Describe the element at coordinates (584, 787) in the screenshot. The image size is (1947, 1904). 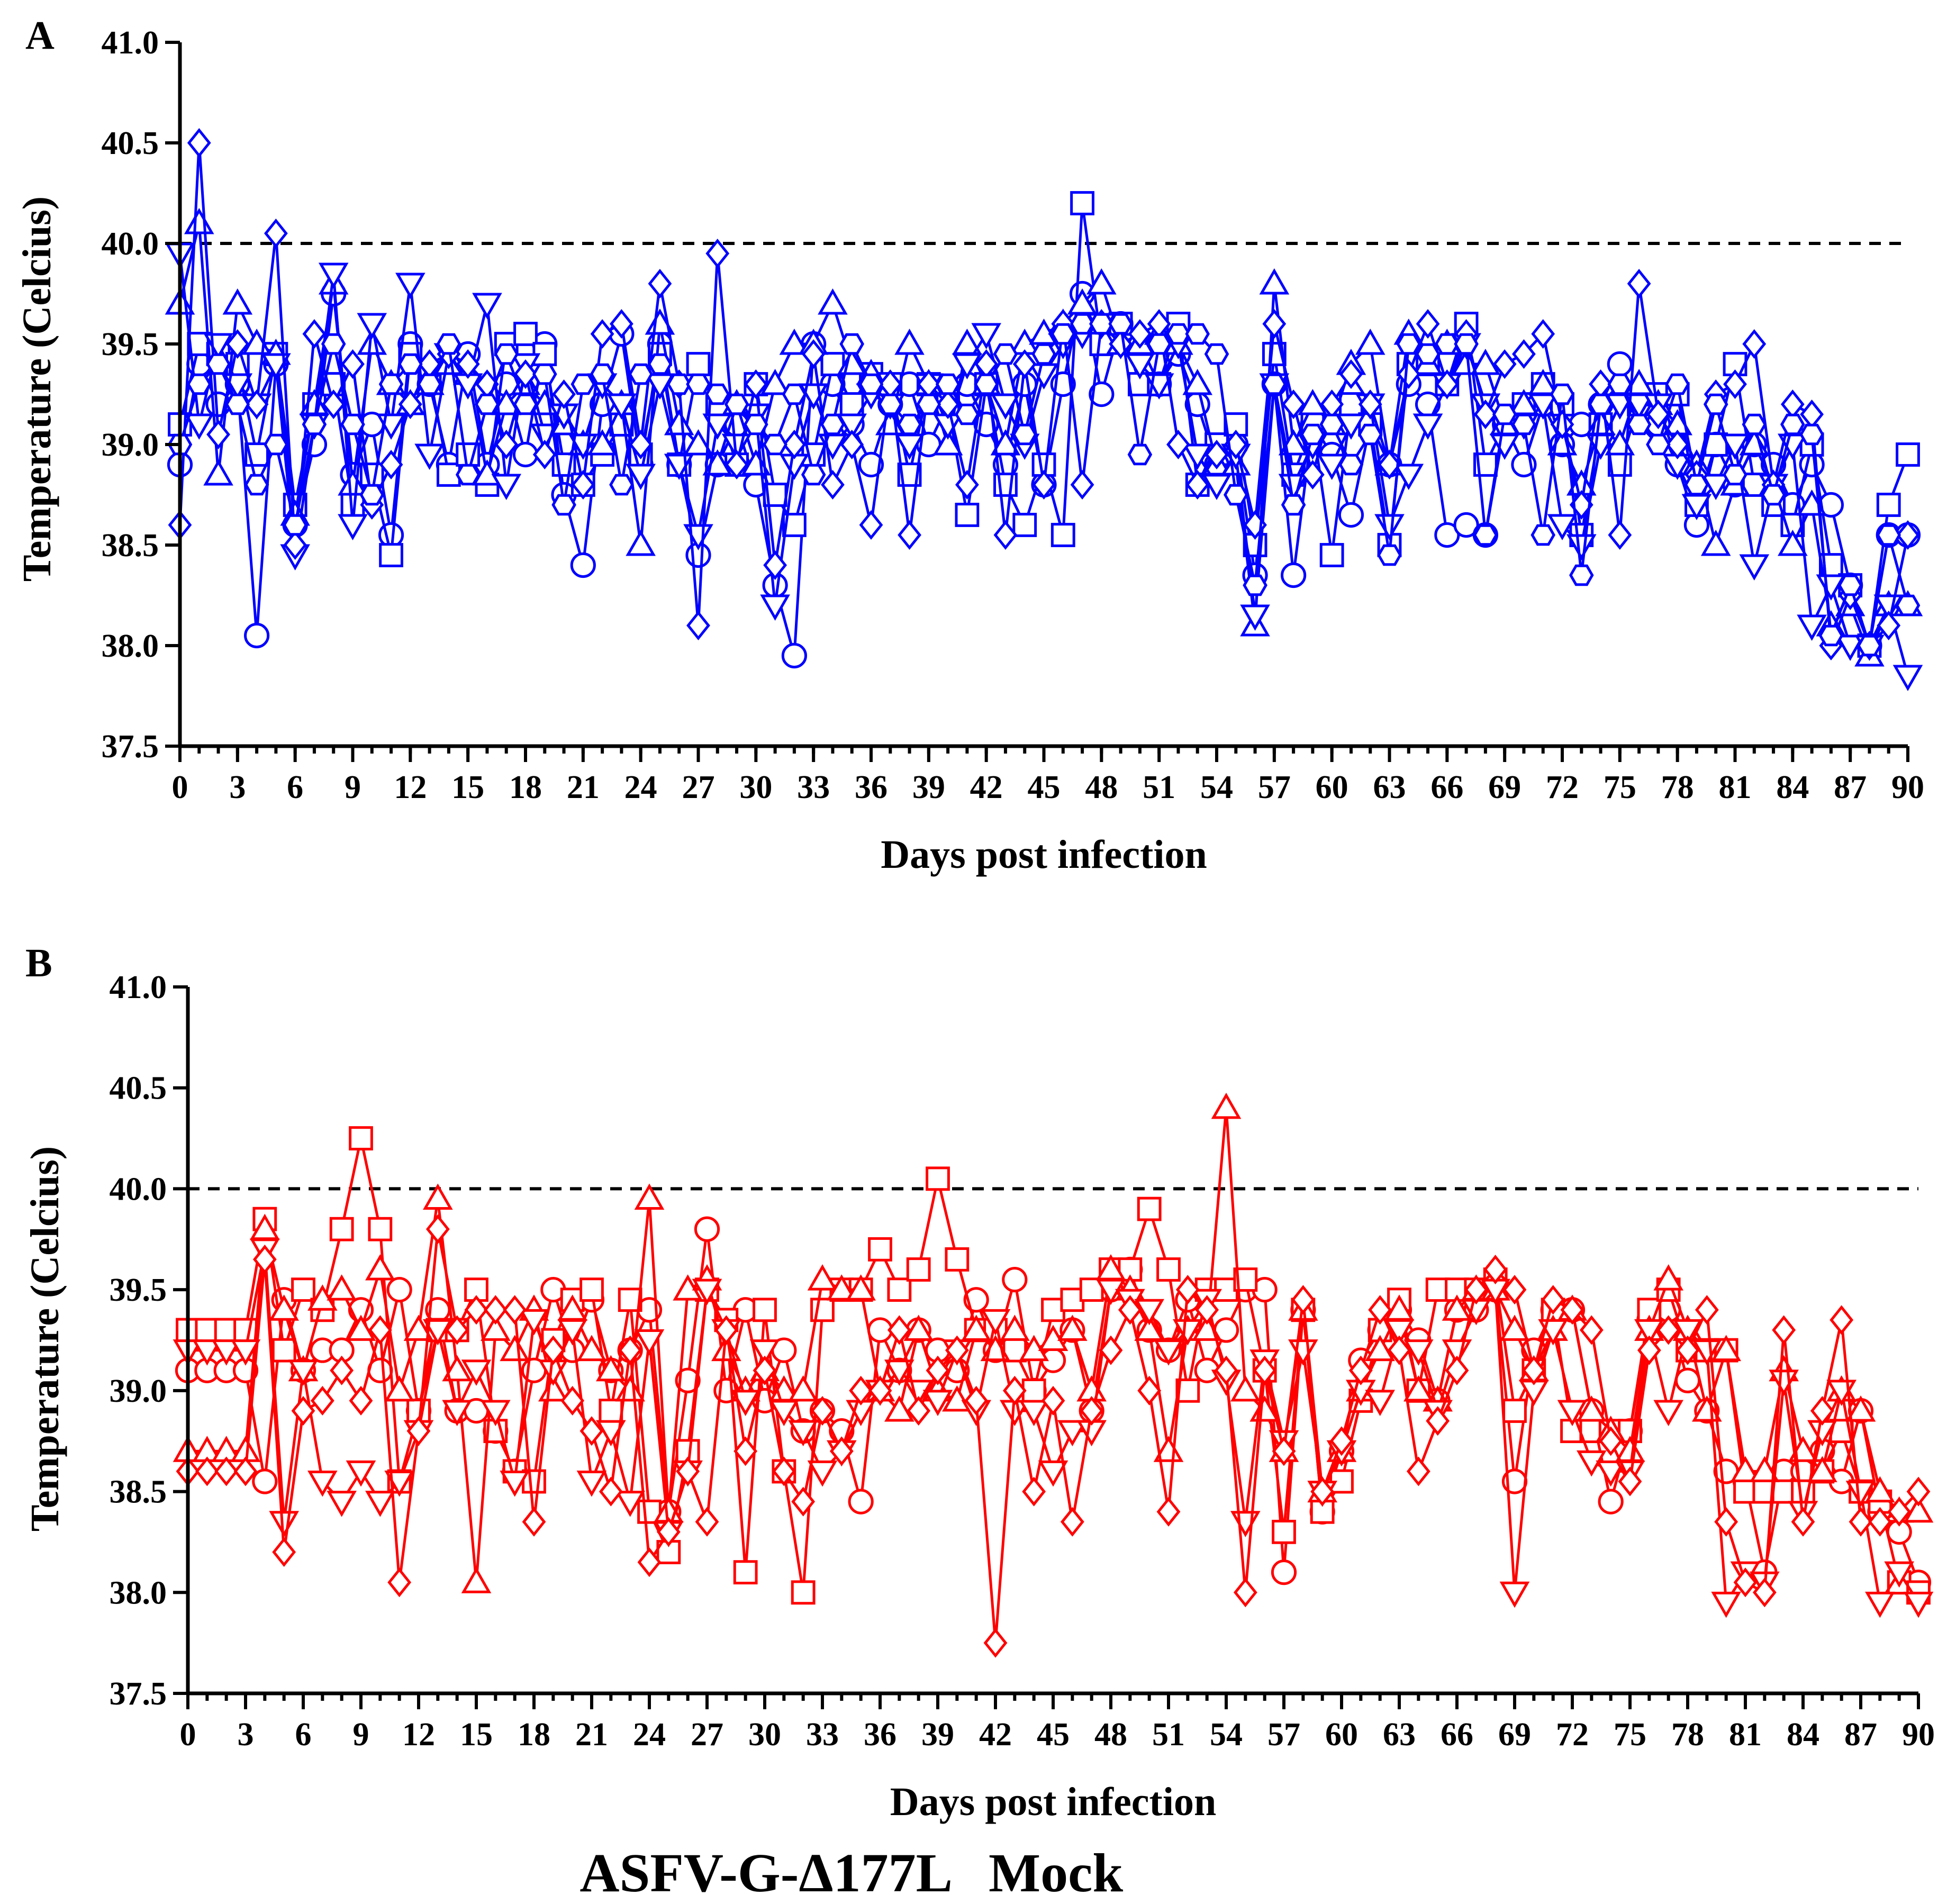
I see `x-tick-label: 21` at that location.